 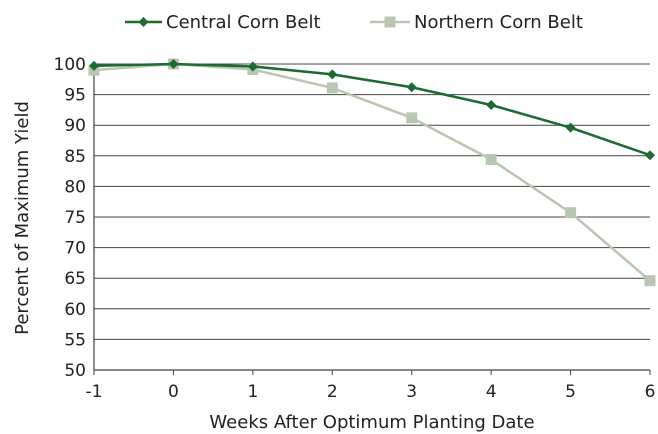 I want to click on legend-item-central-corn-belt: Central Corn Belt, so click(x=223, y=22).